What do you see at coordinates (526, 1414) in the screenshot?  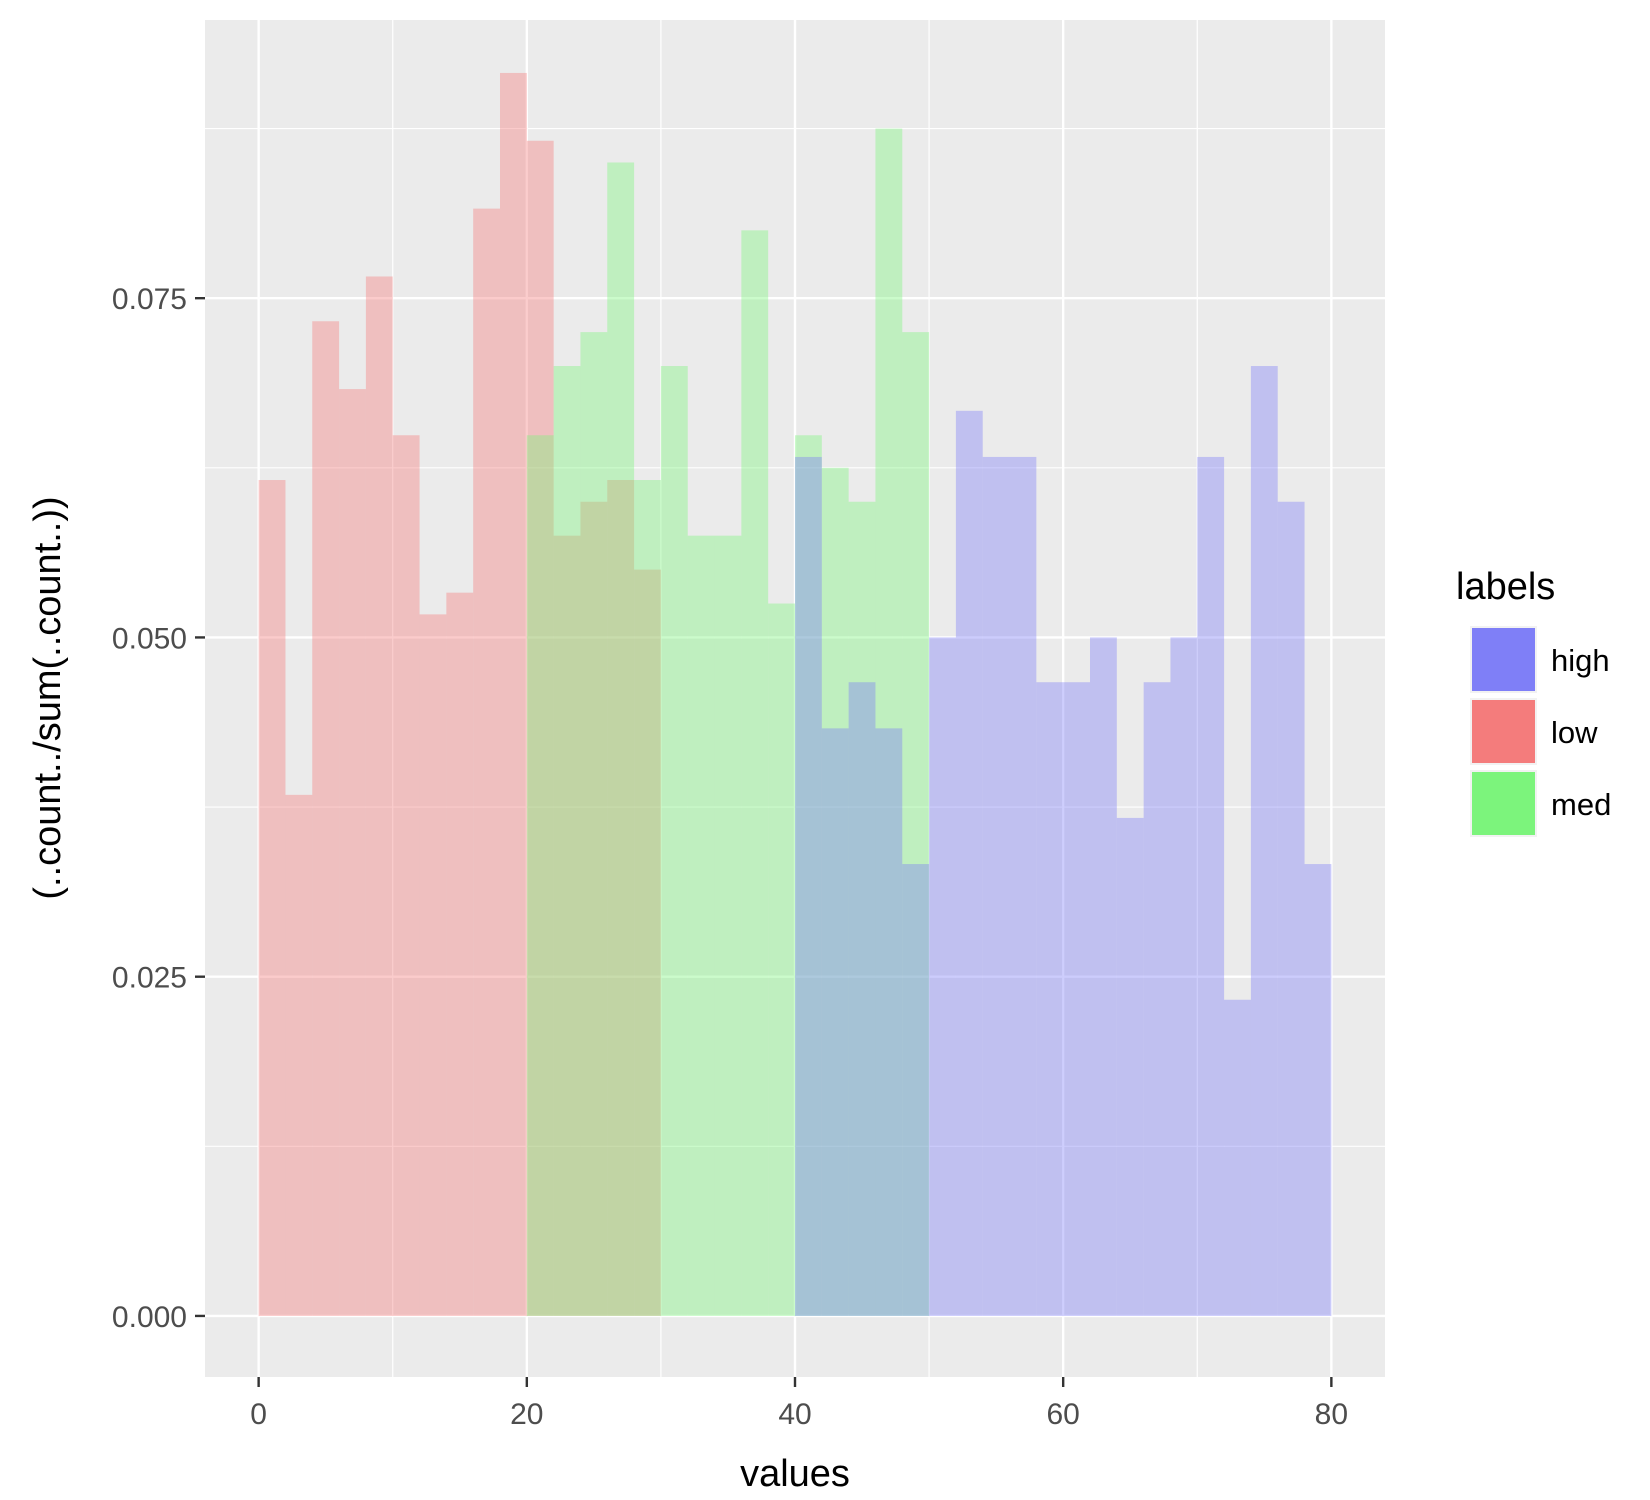 I see `x-tick-label: 20` at bounding box center [526, 1414].